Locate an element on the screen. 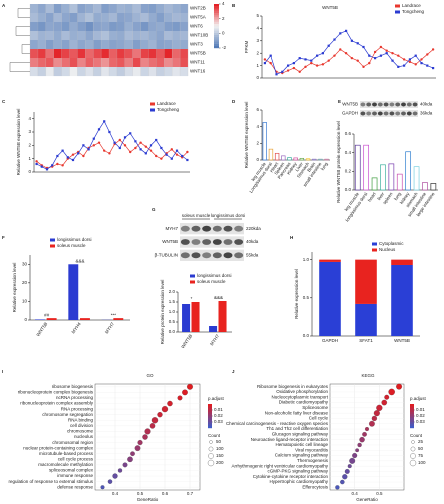  y-tick-label: 0 is located at coordinates (257, 159).